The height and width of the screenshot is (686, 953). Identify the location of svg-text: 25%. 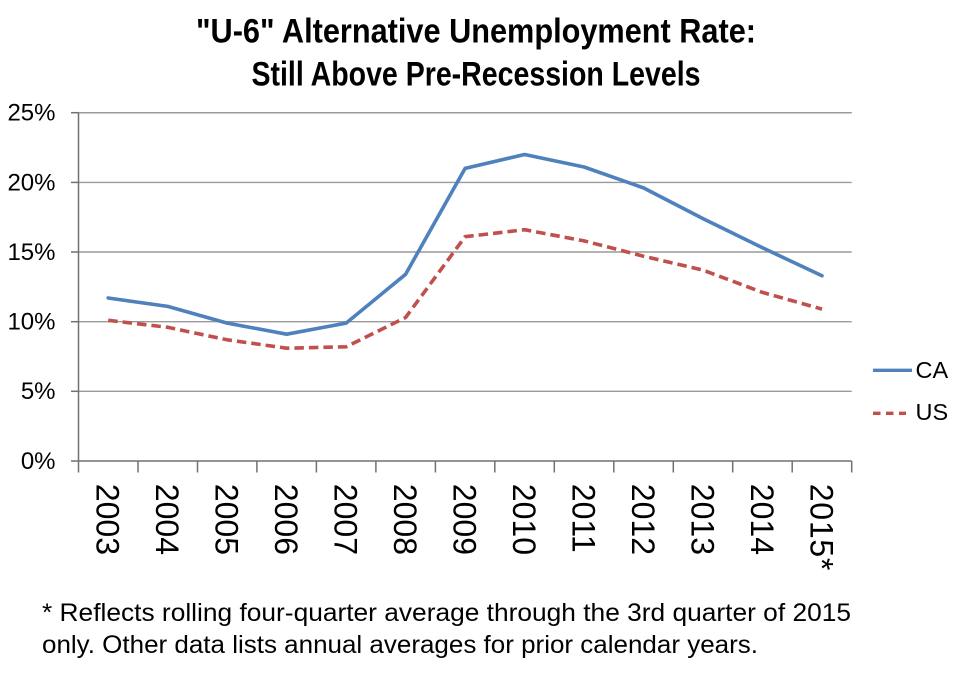
(31, 113).